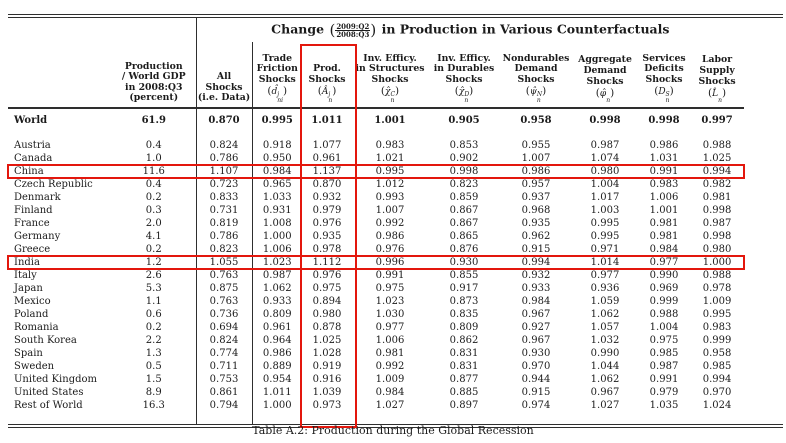  I want to click on country-label: Germany, so click(37, 236).